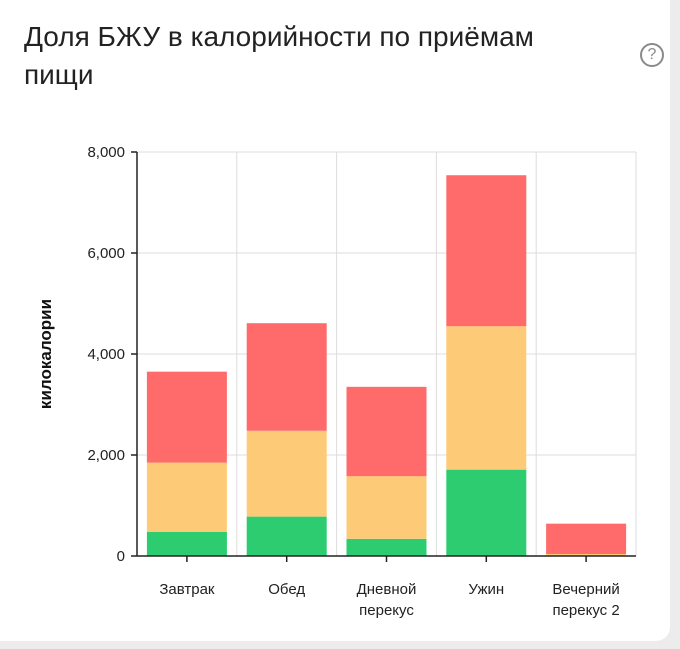 This screenshot has width=680, height=649. Describe the element at coordinates (106, 354) in the screenshot. I see `y-tick-label: 4,000` at that location.